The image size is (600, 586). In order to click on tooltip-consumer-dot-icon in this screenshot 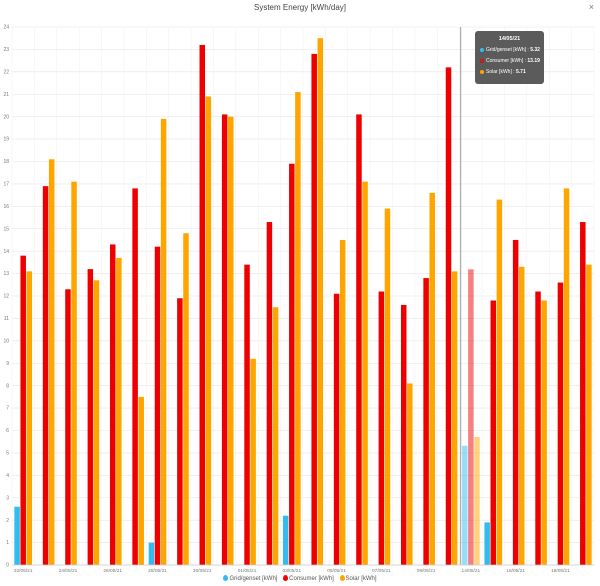, I will do `click(482, 60)`.